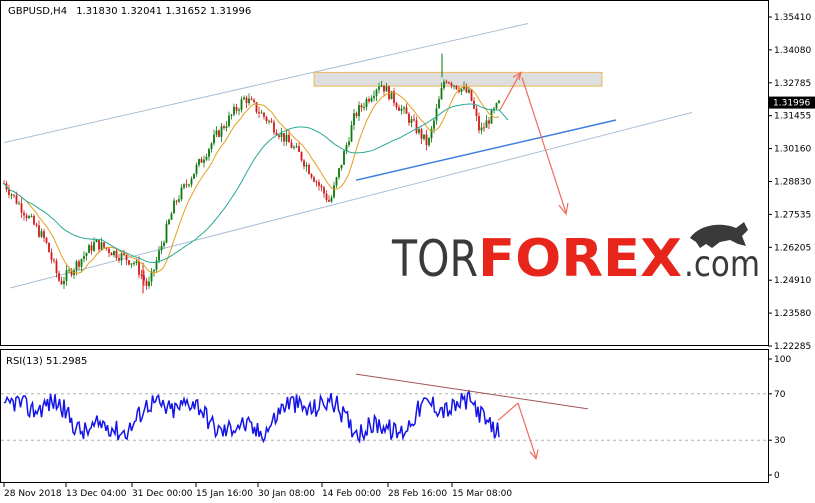 The image size is (815, 503). I want to click on price-tick-label: 1.27535, so click(792, 215).